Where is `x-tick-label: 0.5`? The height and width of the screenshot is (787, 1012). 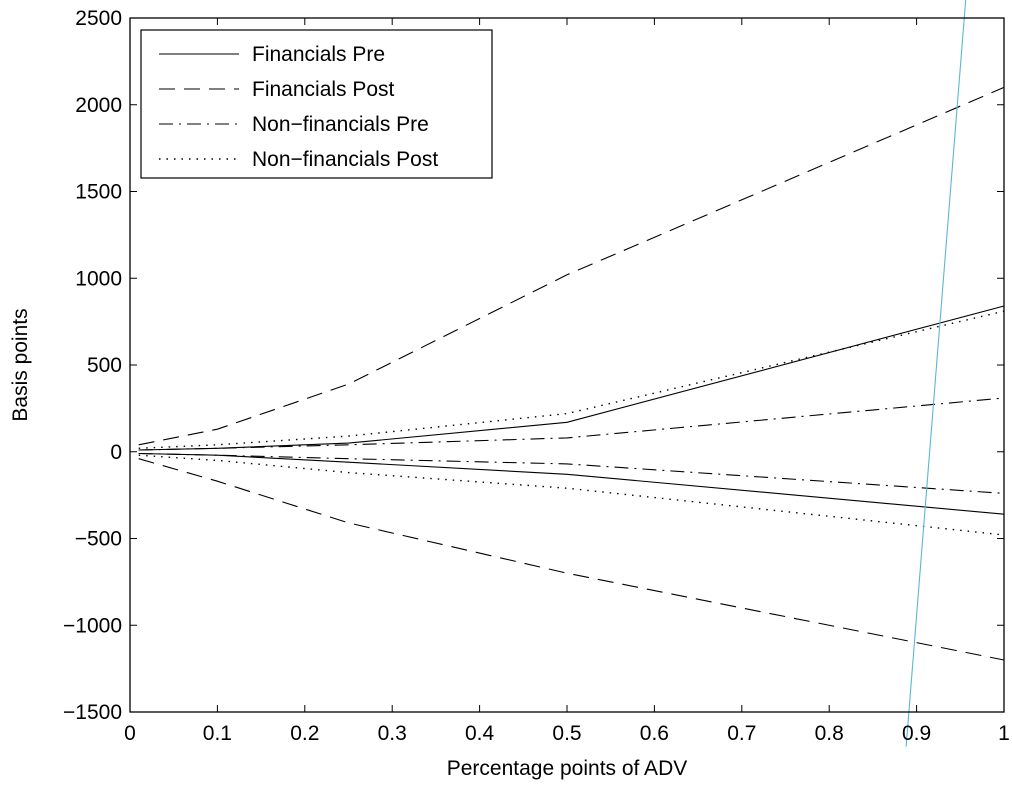
x-tick-label: 0.5 is located at coordinates (566, 733).